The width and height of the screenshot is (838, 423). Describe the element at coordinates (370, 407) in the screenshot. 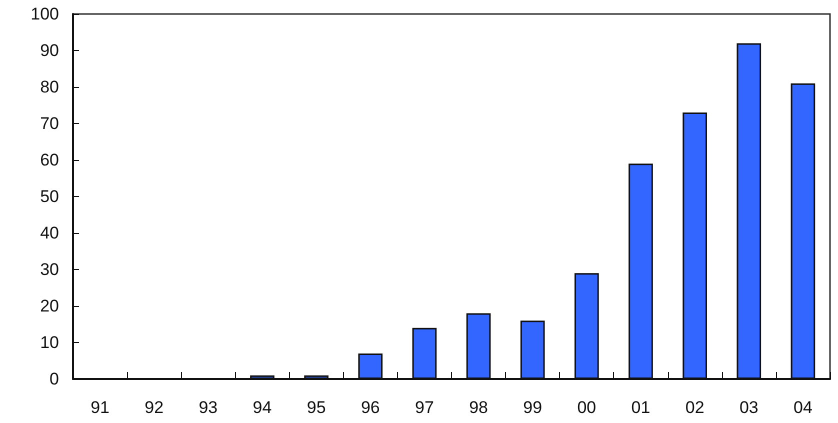

I see `x-tick-label: 96` at that location.